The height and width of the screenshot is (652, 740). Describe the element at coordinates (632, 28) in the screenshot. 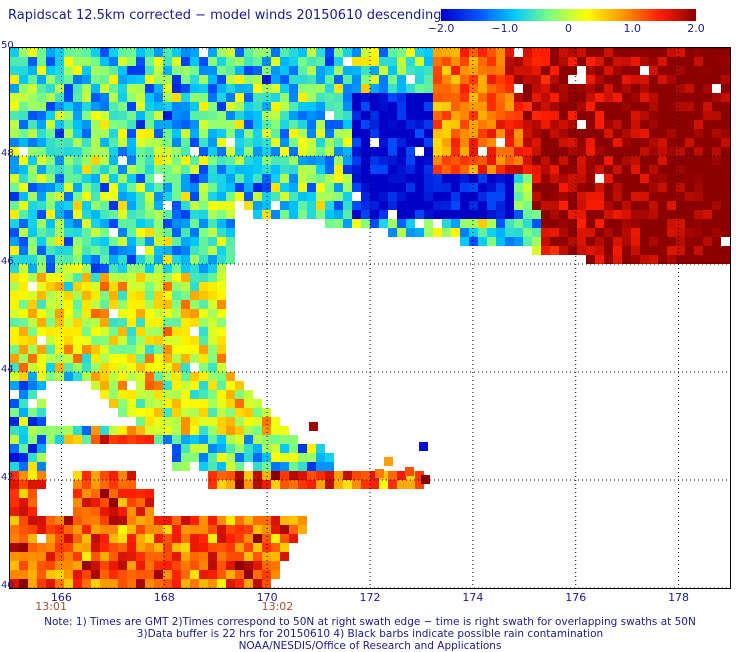

I see `colorbar-tick-label: 1.0` at that location.